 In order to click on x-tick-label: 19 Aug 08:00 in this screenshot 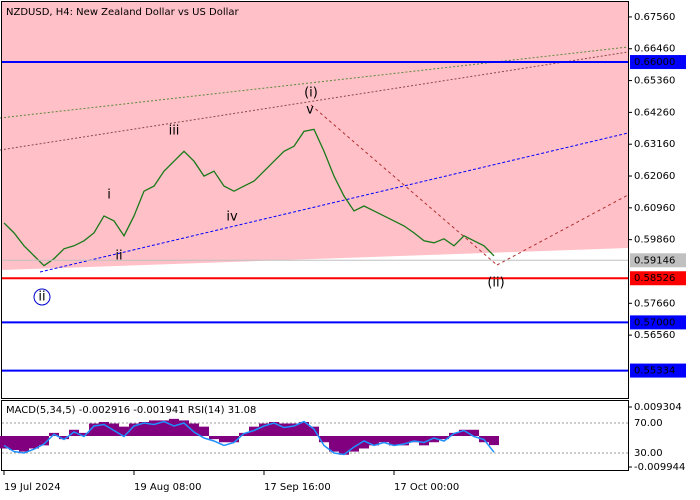, I will do `click(167, 487)`.